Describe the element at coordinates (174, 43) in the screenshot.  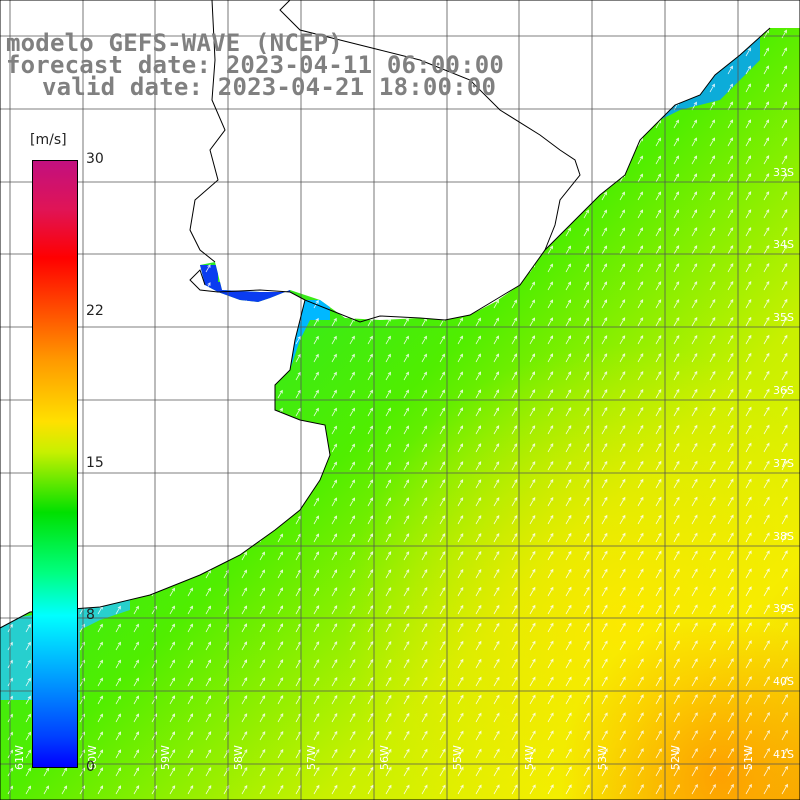
I see `model-title: modelo GEFS-WAVE (NCEP)` at that location.